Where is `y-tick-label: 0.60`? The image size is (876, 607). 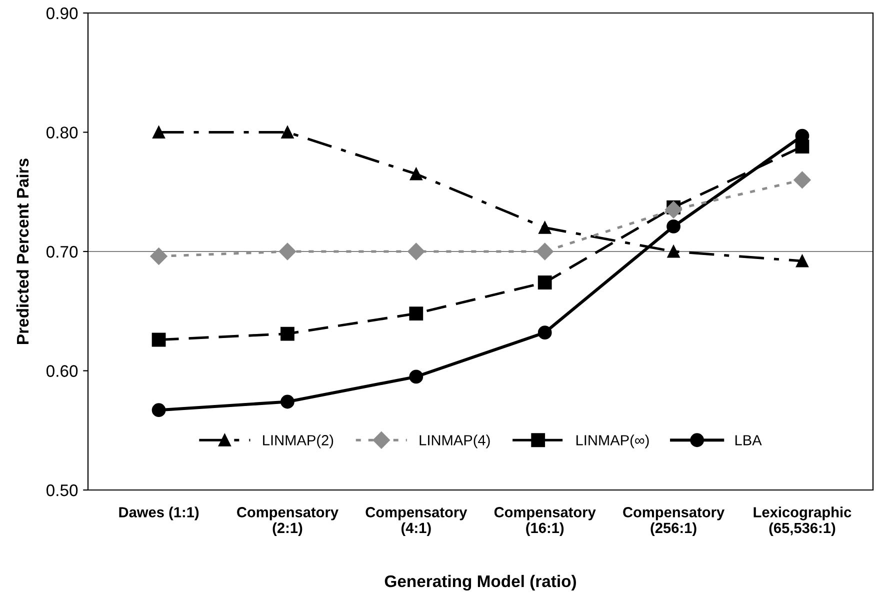
y-tick-label: 0.60 is located at coordinates (62, 371).